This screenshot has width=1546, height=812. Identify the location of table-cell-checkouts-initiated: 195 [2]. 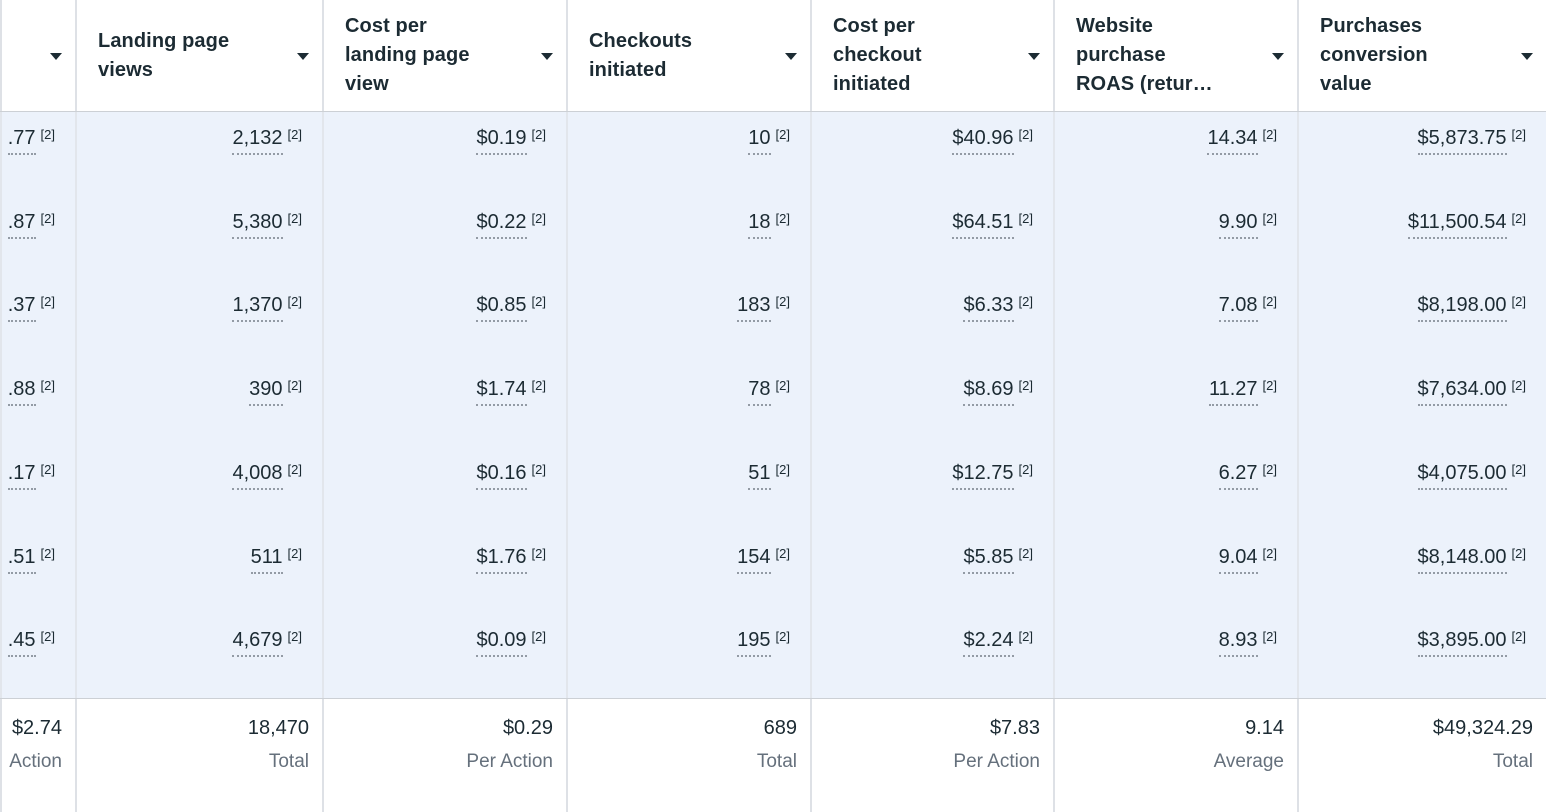
(688, 656).